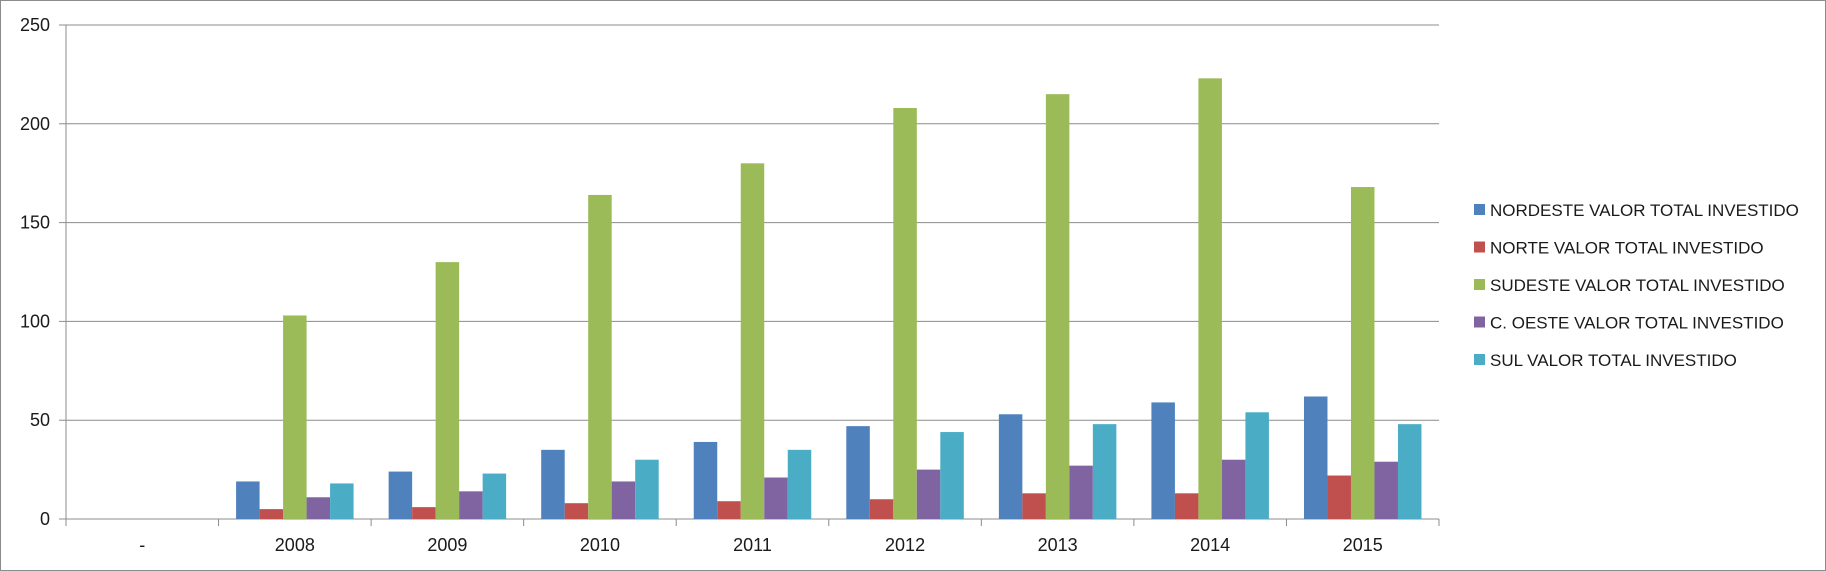 Image resolution: width=1826 pixels, height=571 pixels. What do you see at coordinates (40, 420) in the screenshot?
I see `y-tick-label: 50` at bounding box center [40, 420].